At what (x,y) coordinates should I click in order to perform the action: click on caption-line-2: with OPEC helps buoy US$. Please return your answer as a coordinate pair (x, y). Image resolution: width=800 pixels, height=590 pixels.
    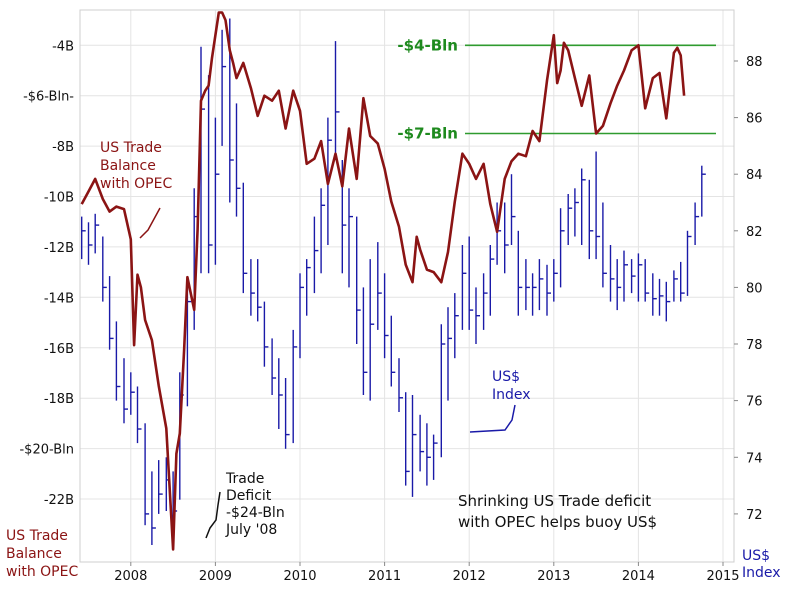
    Looking at the image, I should click on (557, 522).